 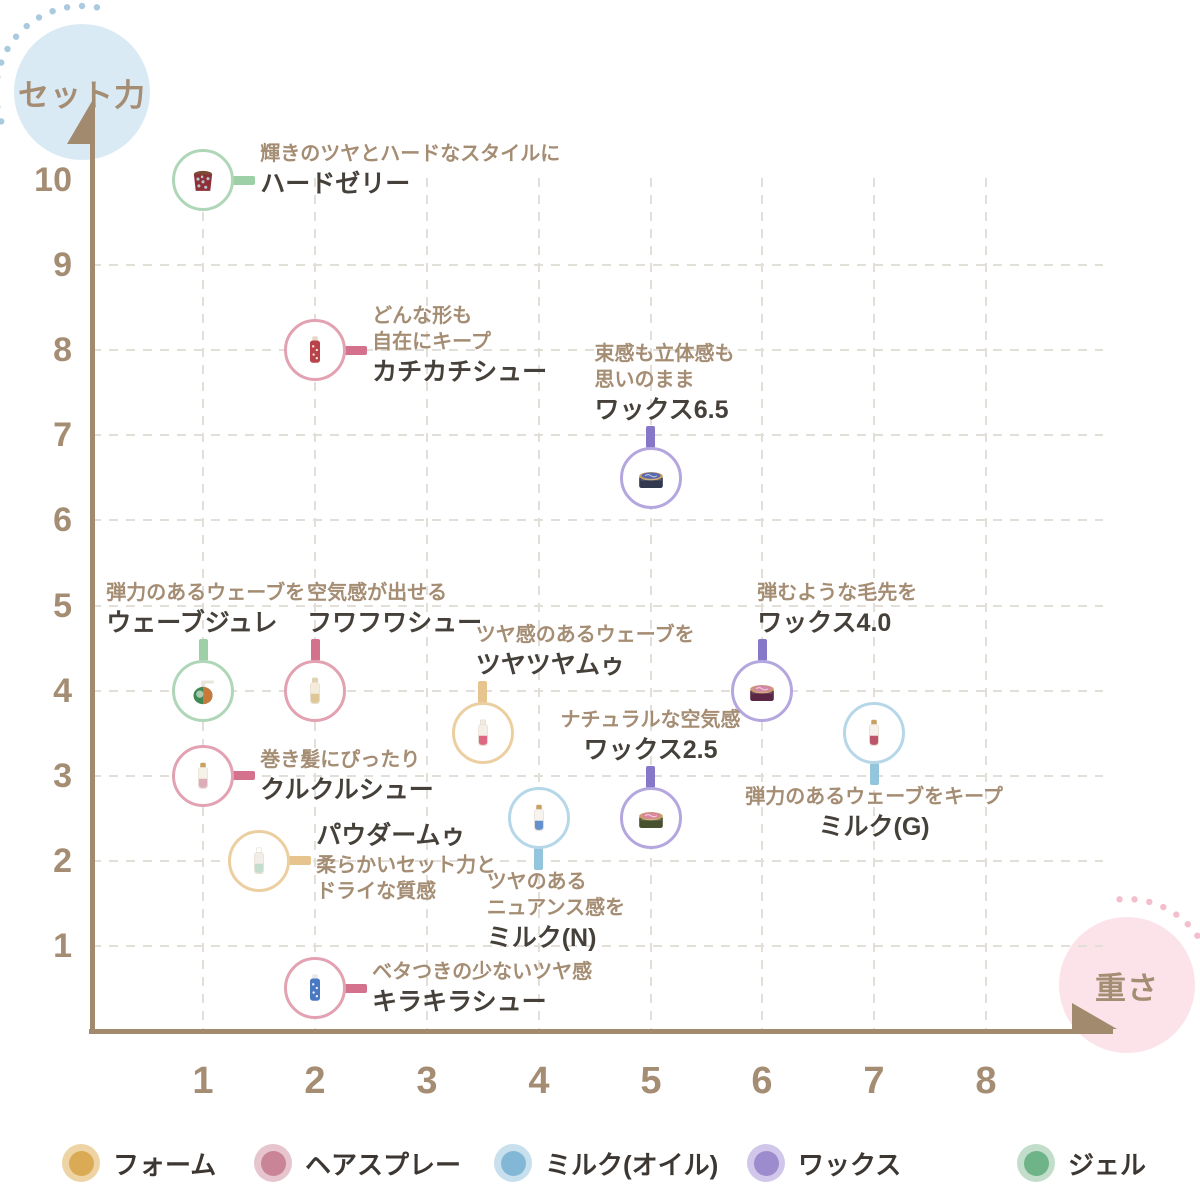 What do you see at coordinates (762, 1081) in the screenshot?
I see `x-tick-label: 6` at bounding box center [762, 1081].